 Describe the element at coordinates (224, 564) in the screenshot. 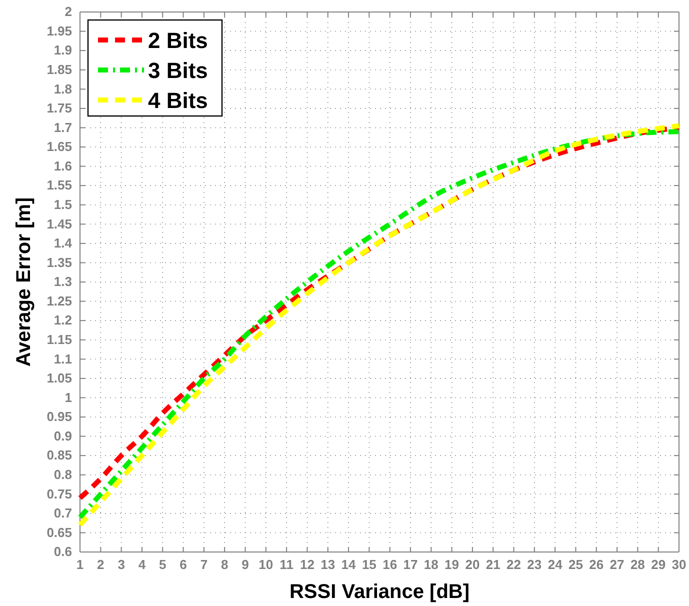

I see `x-tick-label: 8` at that location.